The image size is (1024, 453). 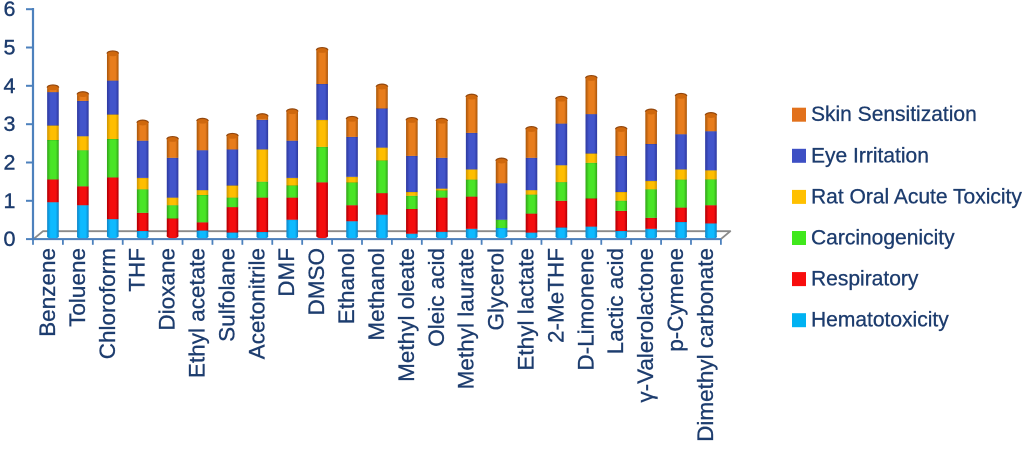 What do you see at coordinates (47, 292) in the screenshot?
I see `svg-text: Benzene` at bounding box center [47, 292].